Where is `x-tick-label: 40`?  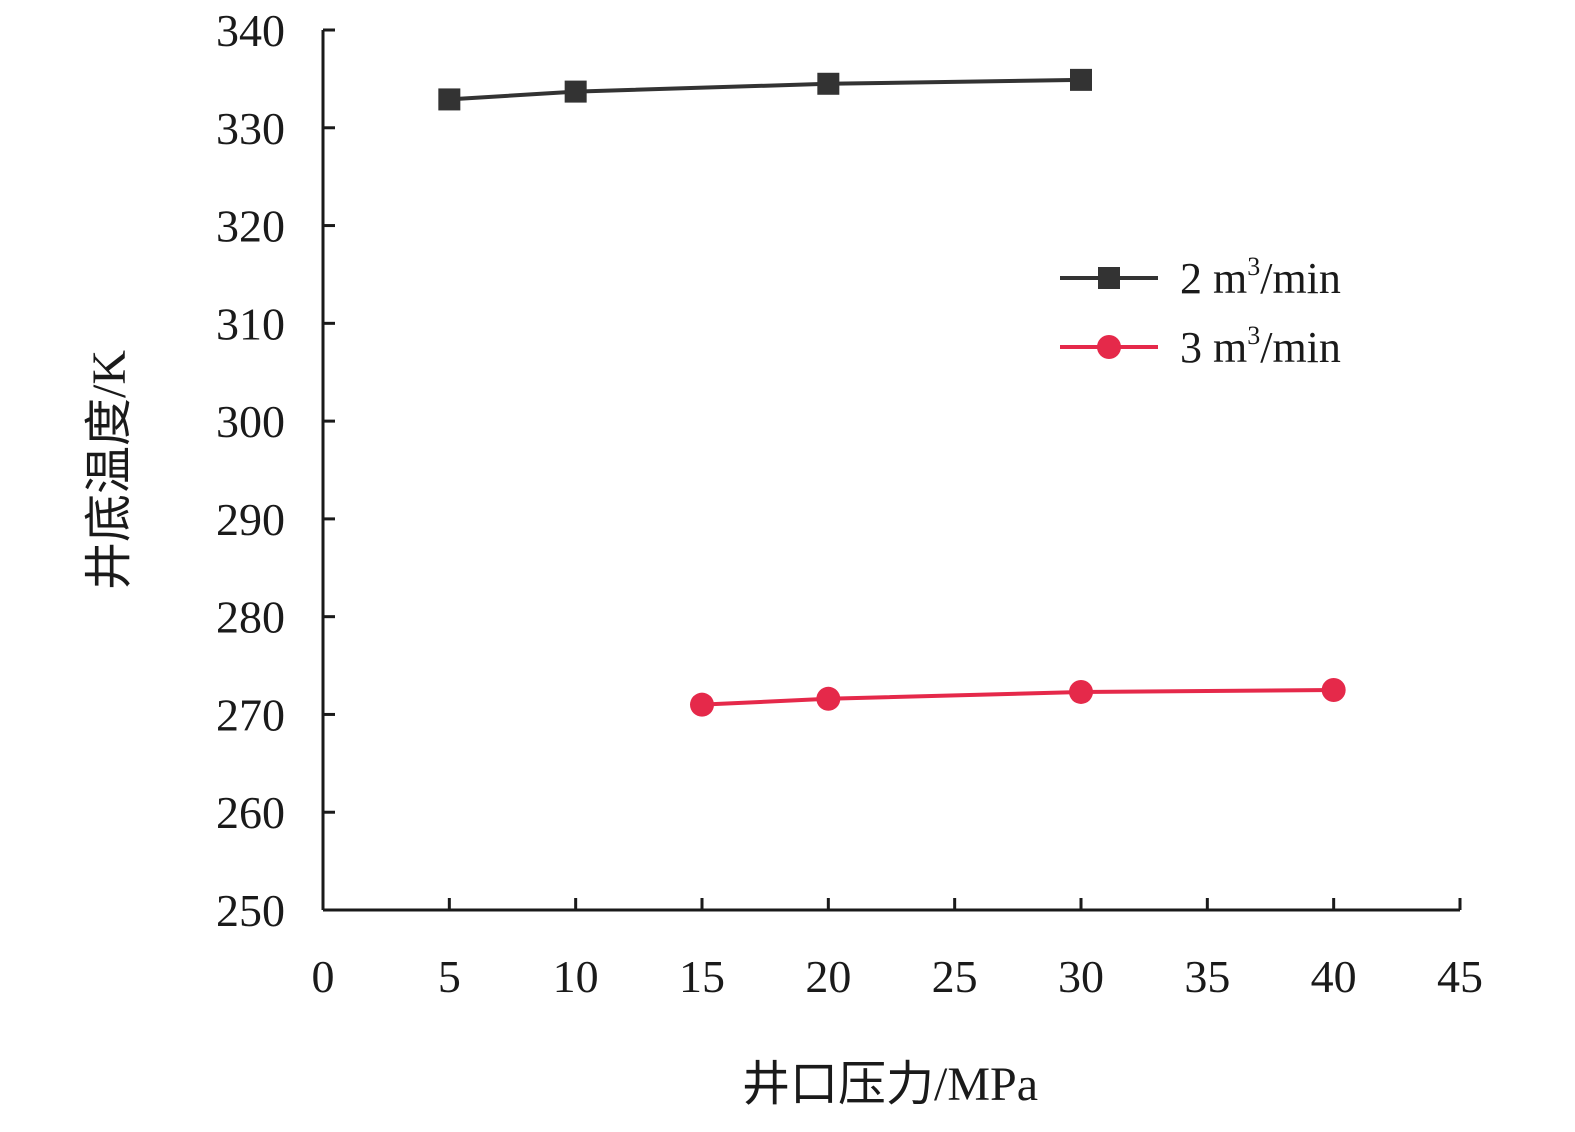 x-tick-label: 40 is located at coordinates (1334, 976).